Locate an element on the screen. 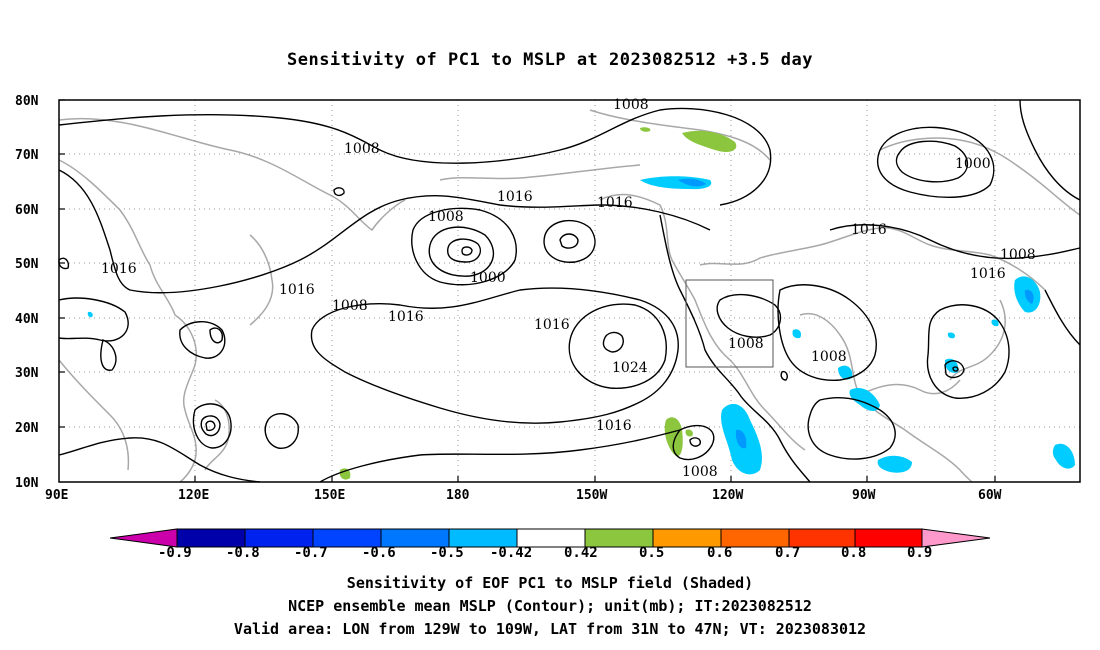 The width and height of the screenshot is (1100, 650). shade-blue-small4 is located at coordinates (951, 335).